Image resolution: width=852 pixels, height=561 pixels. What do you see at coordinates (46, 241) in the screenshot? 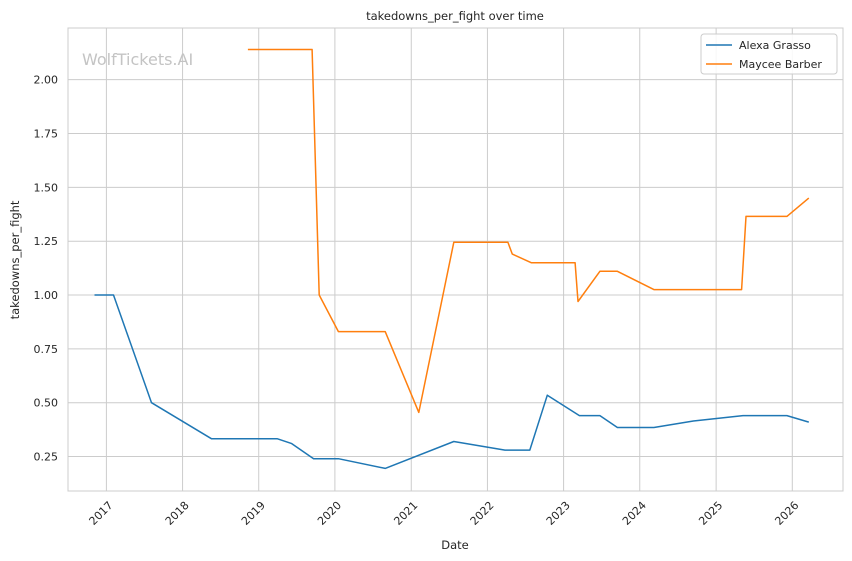
I see `y-tick-label: 1.25` at bounding box center [46, 241].